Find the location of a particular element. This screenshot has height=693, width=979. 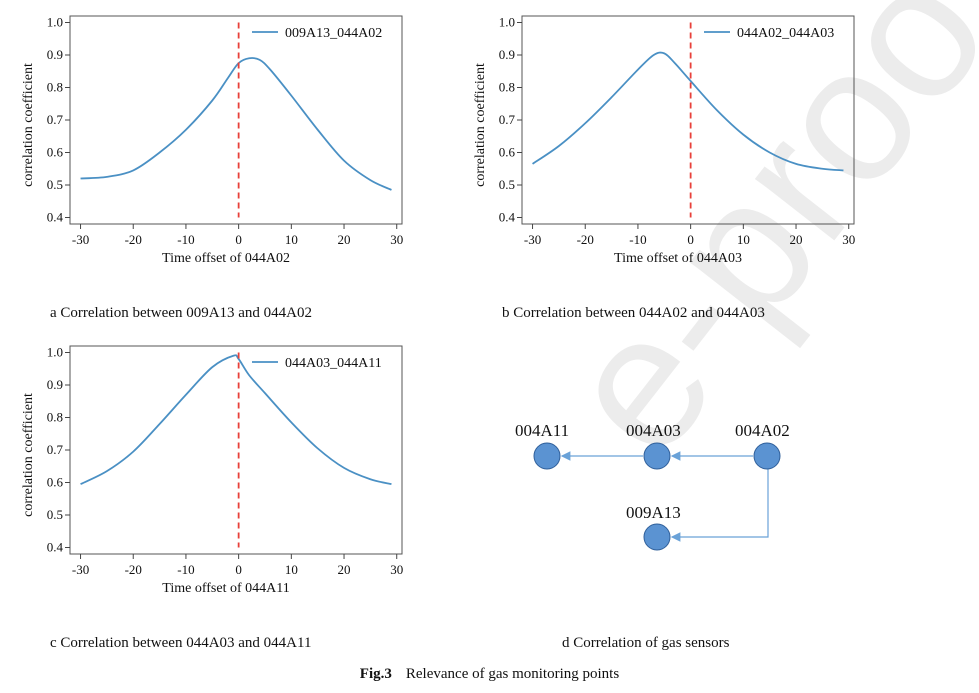

figure-title: Relevance of gas monitoring points is located at coordinates (512, 674).